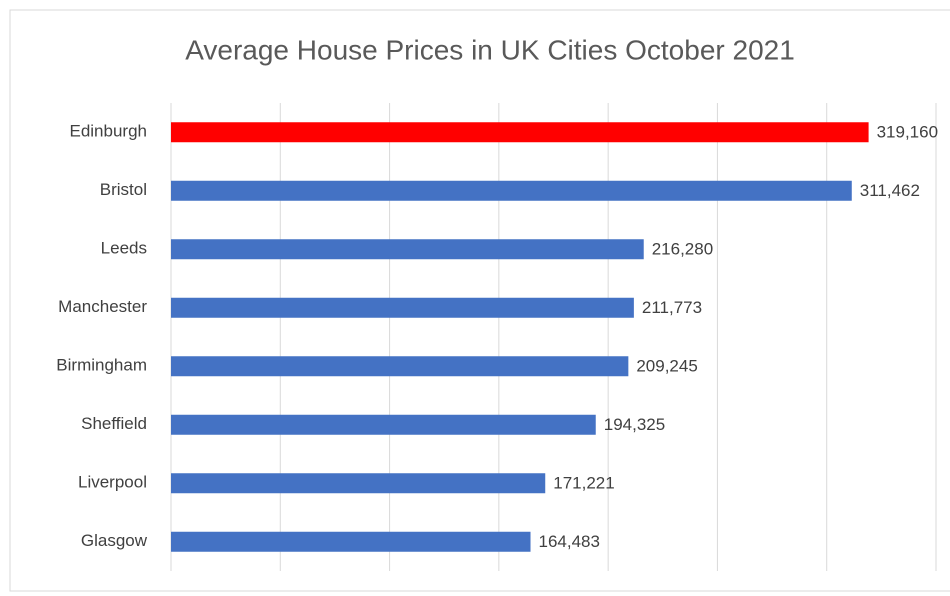 The height and width of the screenshot is (596, 950). What do you see at coordinates (101, 365) in the screenshot?
I see `y-tick-label: Birmingham` at bounding box center [101, 365].